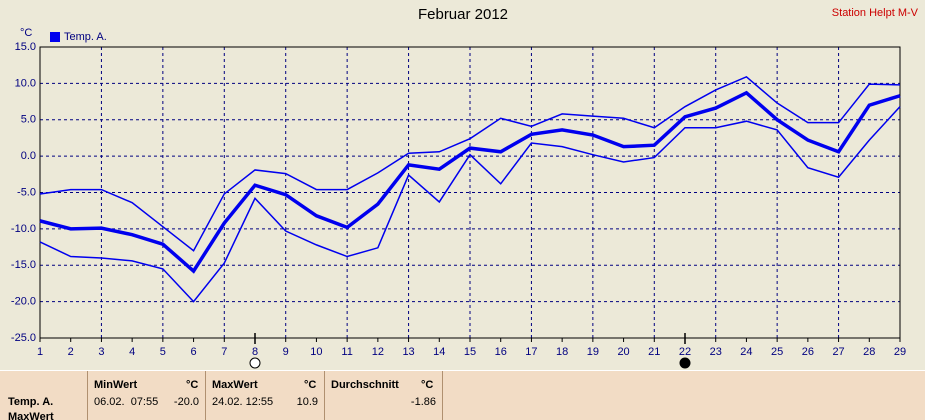  Describe the element at coordinates (378, 352) in the screenshot. I see `x-tick-label: 12` at that location.